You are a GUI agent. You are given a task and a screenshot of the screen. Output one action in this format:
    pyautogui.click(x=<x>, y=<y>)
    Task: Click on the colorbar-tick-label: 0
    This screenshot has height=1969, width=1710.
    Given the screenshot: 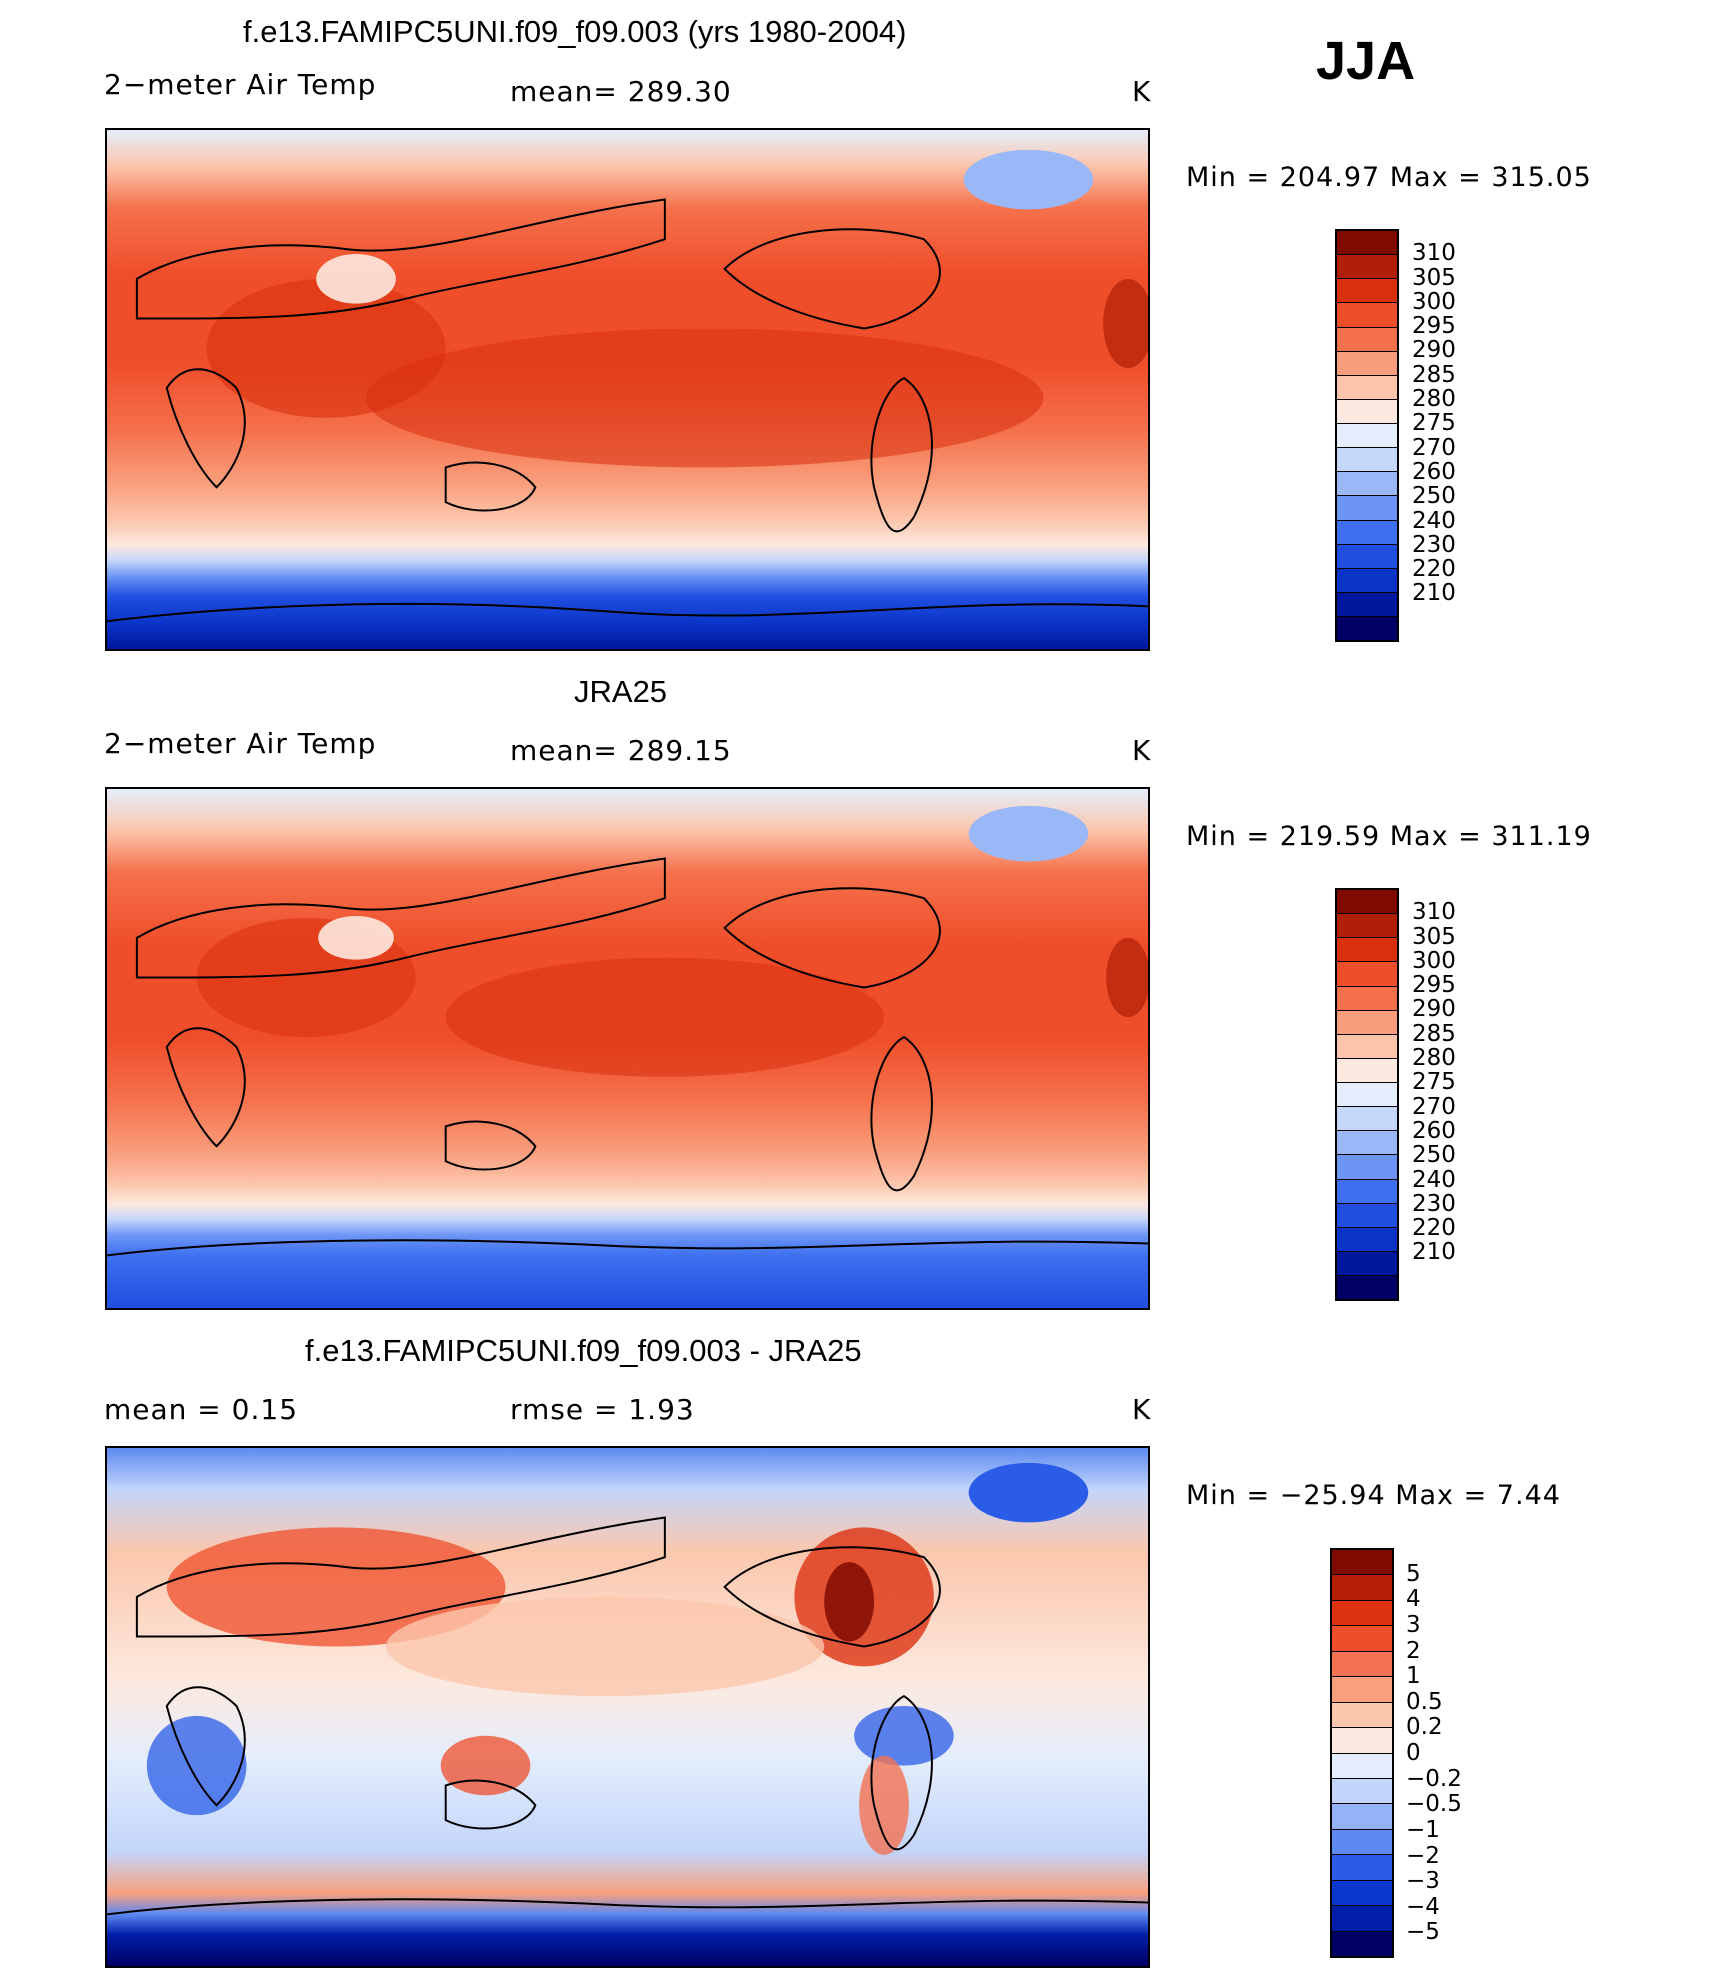 What is the action you would take?
    pyautogui.click(x=1413, y=1753)
    